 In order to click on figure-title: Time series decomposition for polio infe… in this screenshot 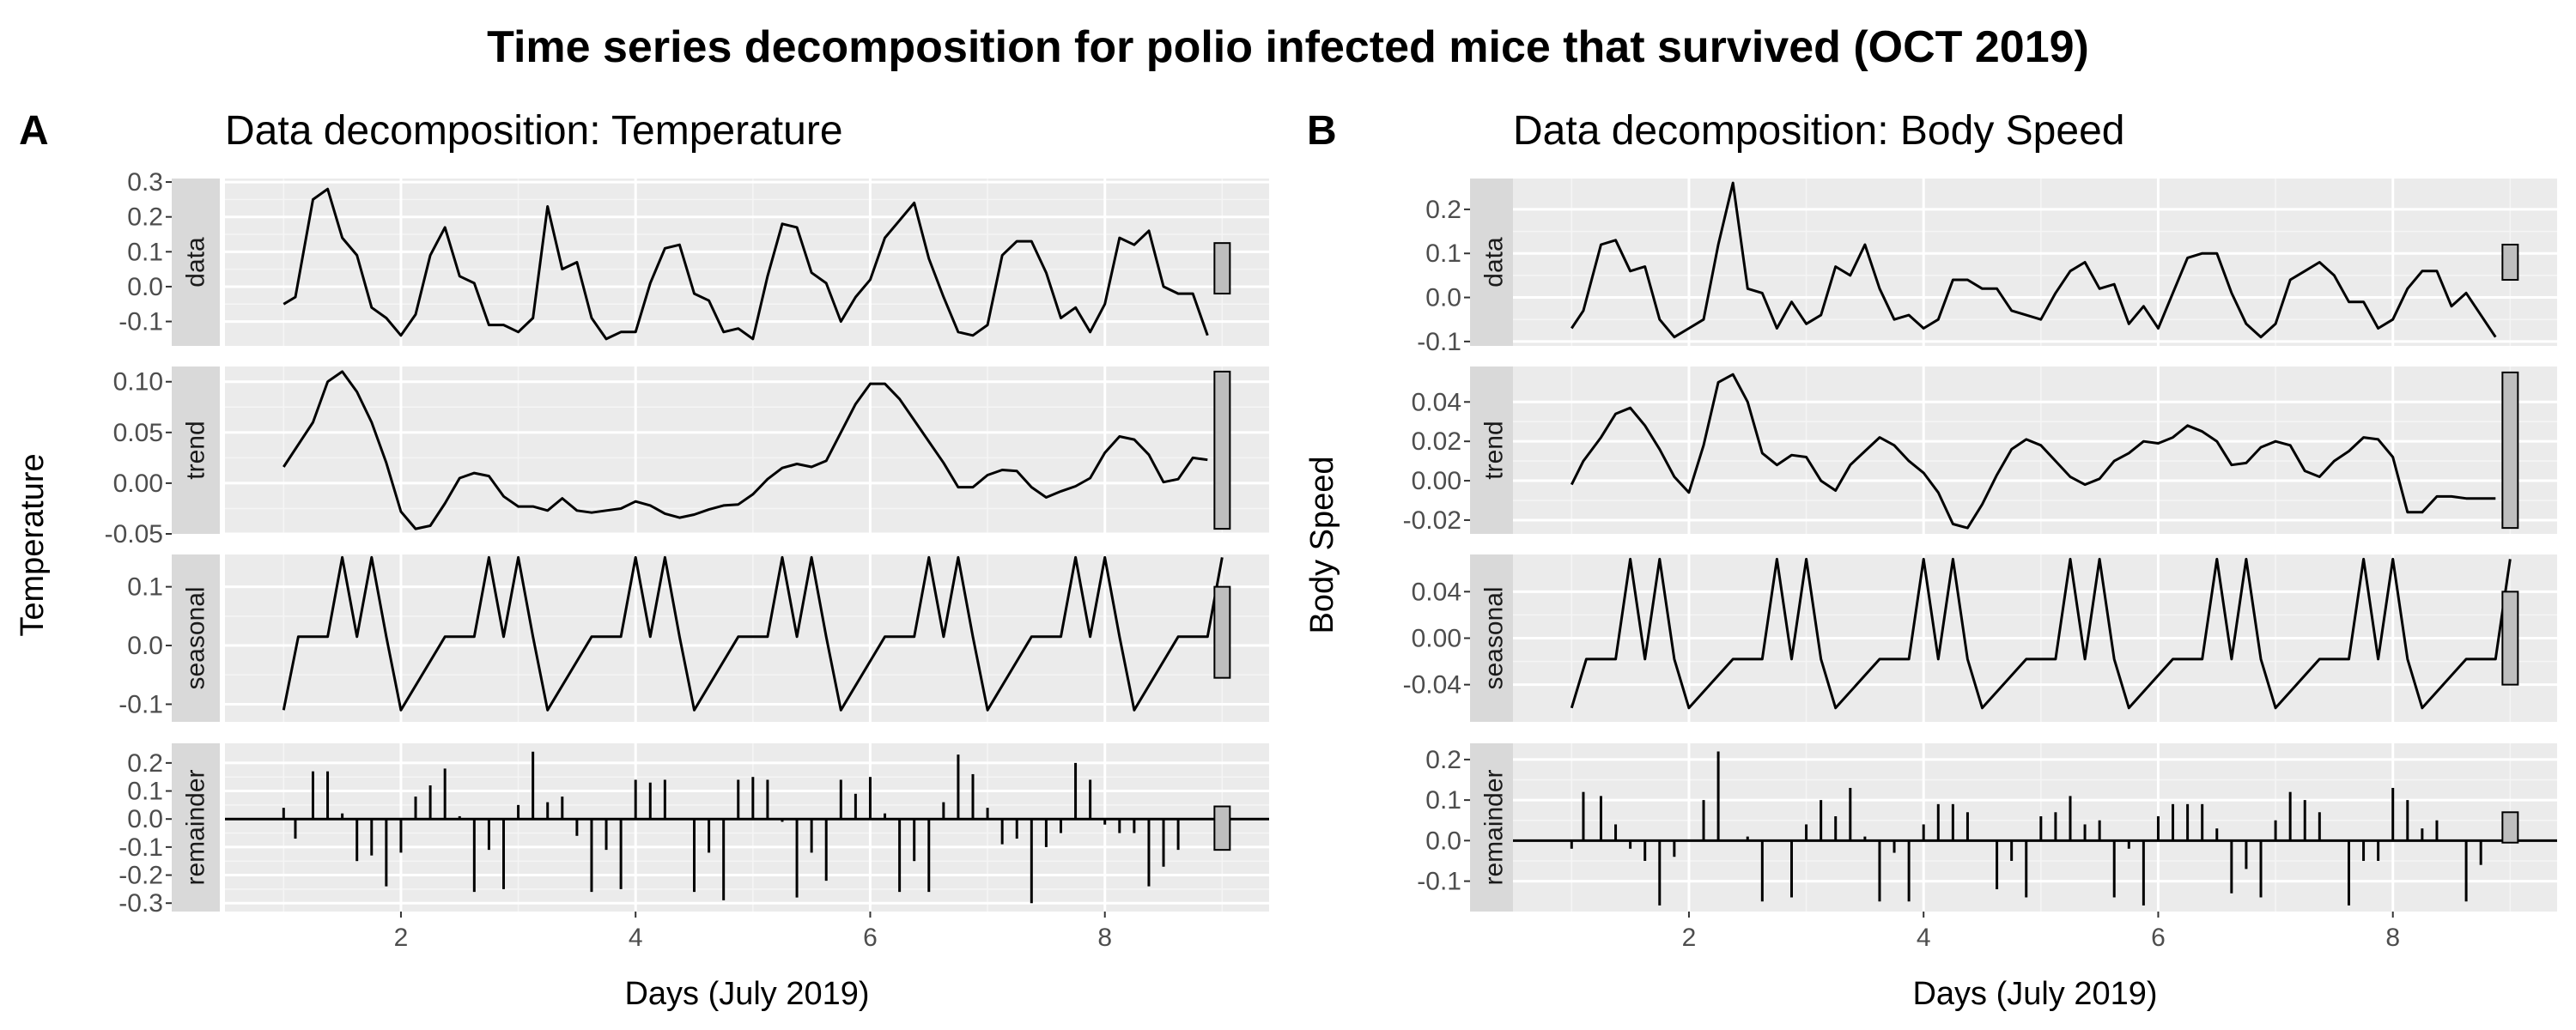, I will do `click(1288, 47)`.